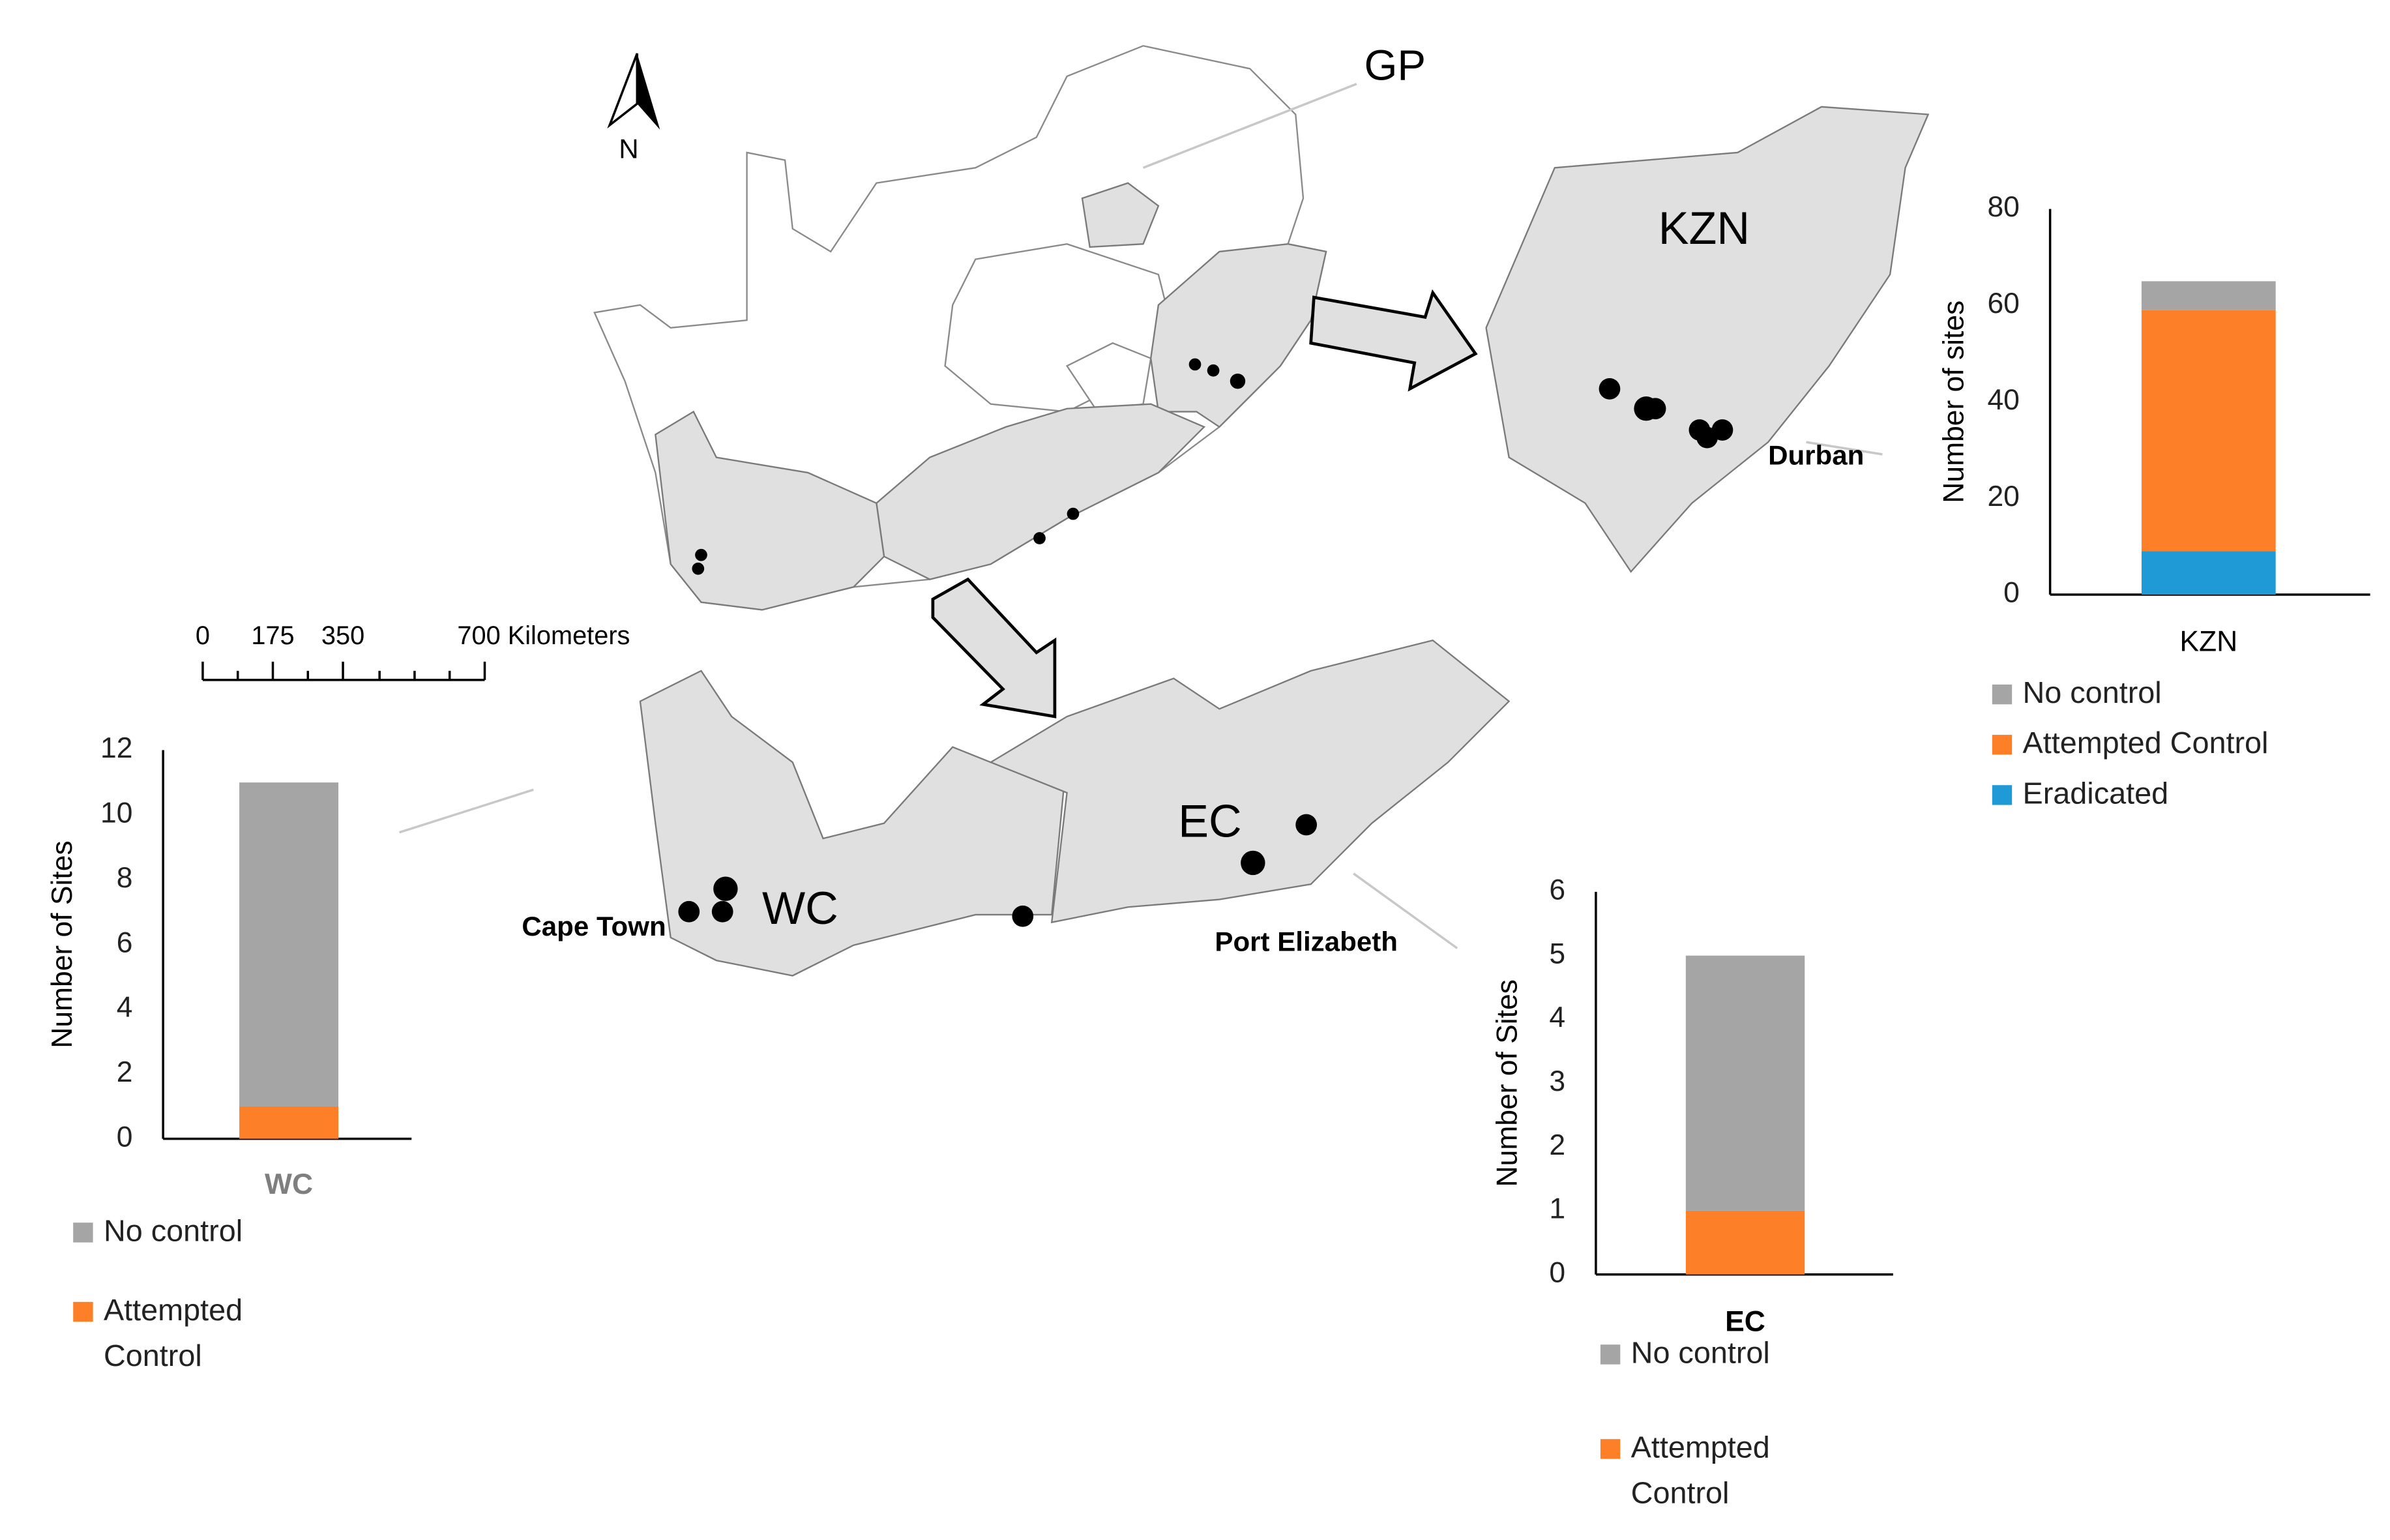 Image resolution: width=2390 pixels, height=1540 pixels. I want to click on y-tick-label: 8, so click(125, 878).